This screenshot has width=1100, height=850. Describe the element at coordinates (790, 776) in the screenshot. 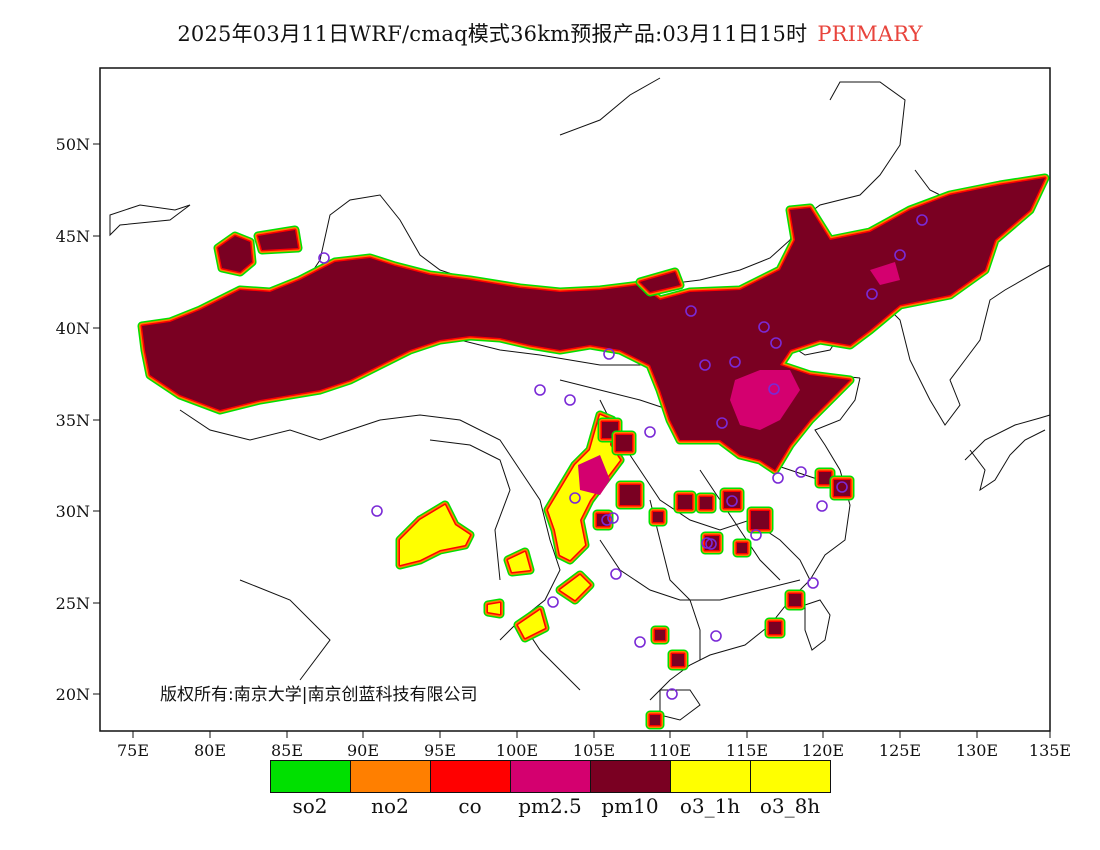

I see `legend-swatch-o3-8h` at that location.